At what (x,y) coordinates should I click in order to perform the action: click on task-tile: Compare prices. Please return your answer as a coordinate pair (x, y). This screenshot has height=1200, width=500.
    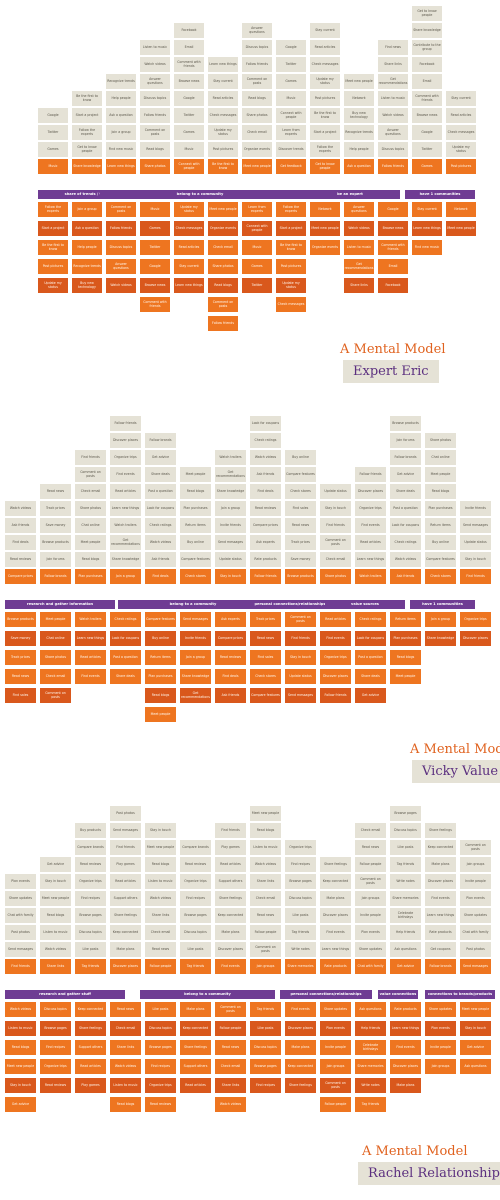
    Looking at the image, I should click on (20, 576).